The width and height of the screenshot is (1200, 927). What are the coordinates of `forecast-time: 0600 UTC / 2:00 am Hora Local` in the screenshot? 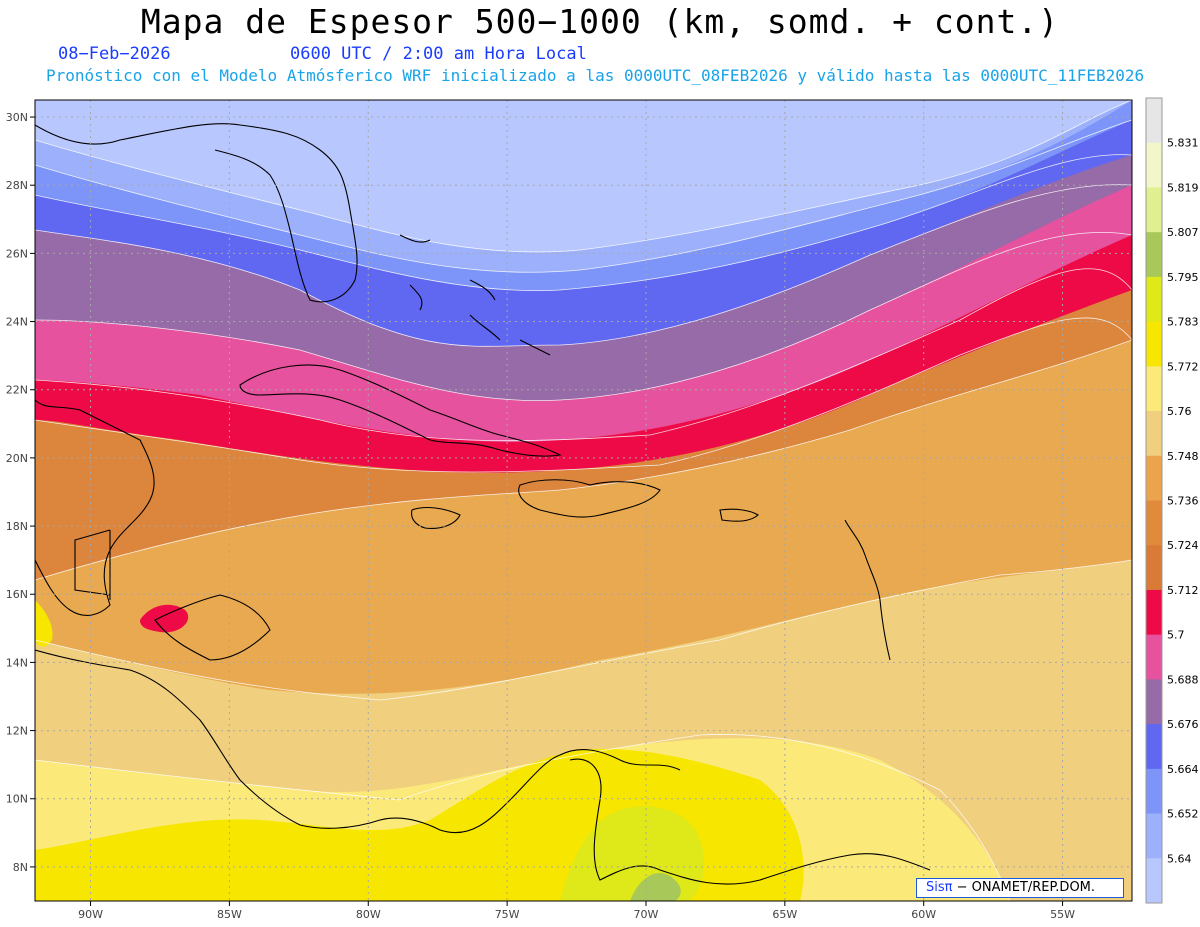 It's located at (438, 54).